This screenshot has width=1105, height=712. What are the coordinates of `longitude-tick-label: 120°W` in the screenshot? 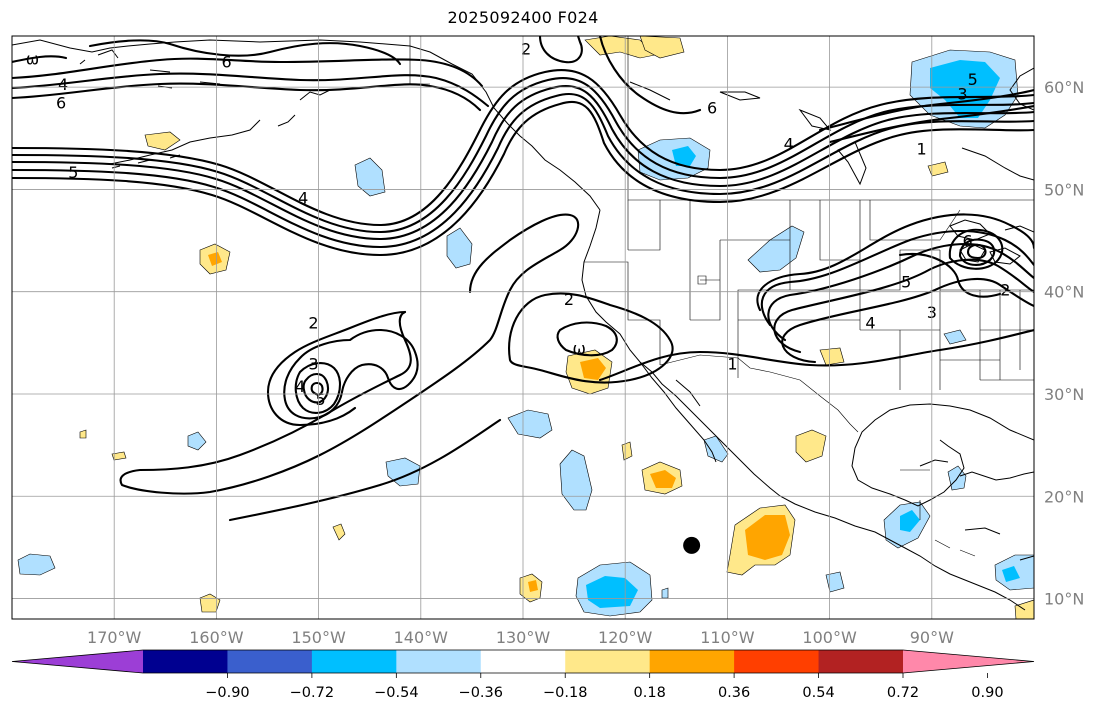 It's located at (625, 637).